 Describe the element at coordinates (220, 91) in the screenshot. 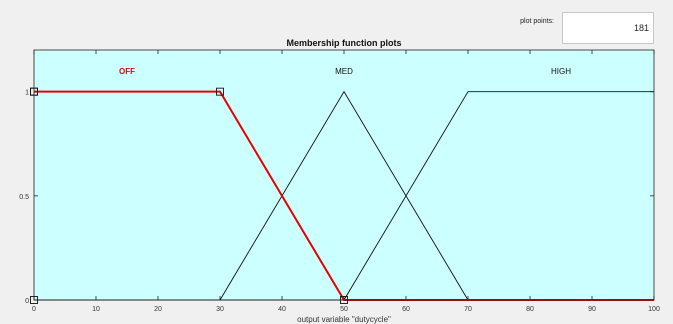

I see `mf-vertex-handle` at that location.